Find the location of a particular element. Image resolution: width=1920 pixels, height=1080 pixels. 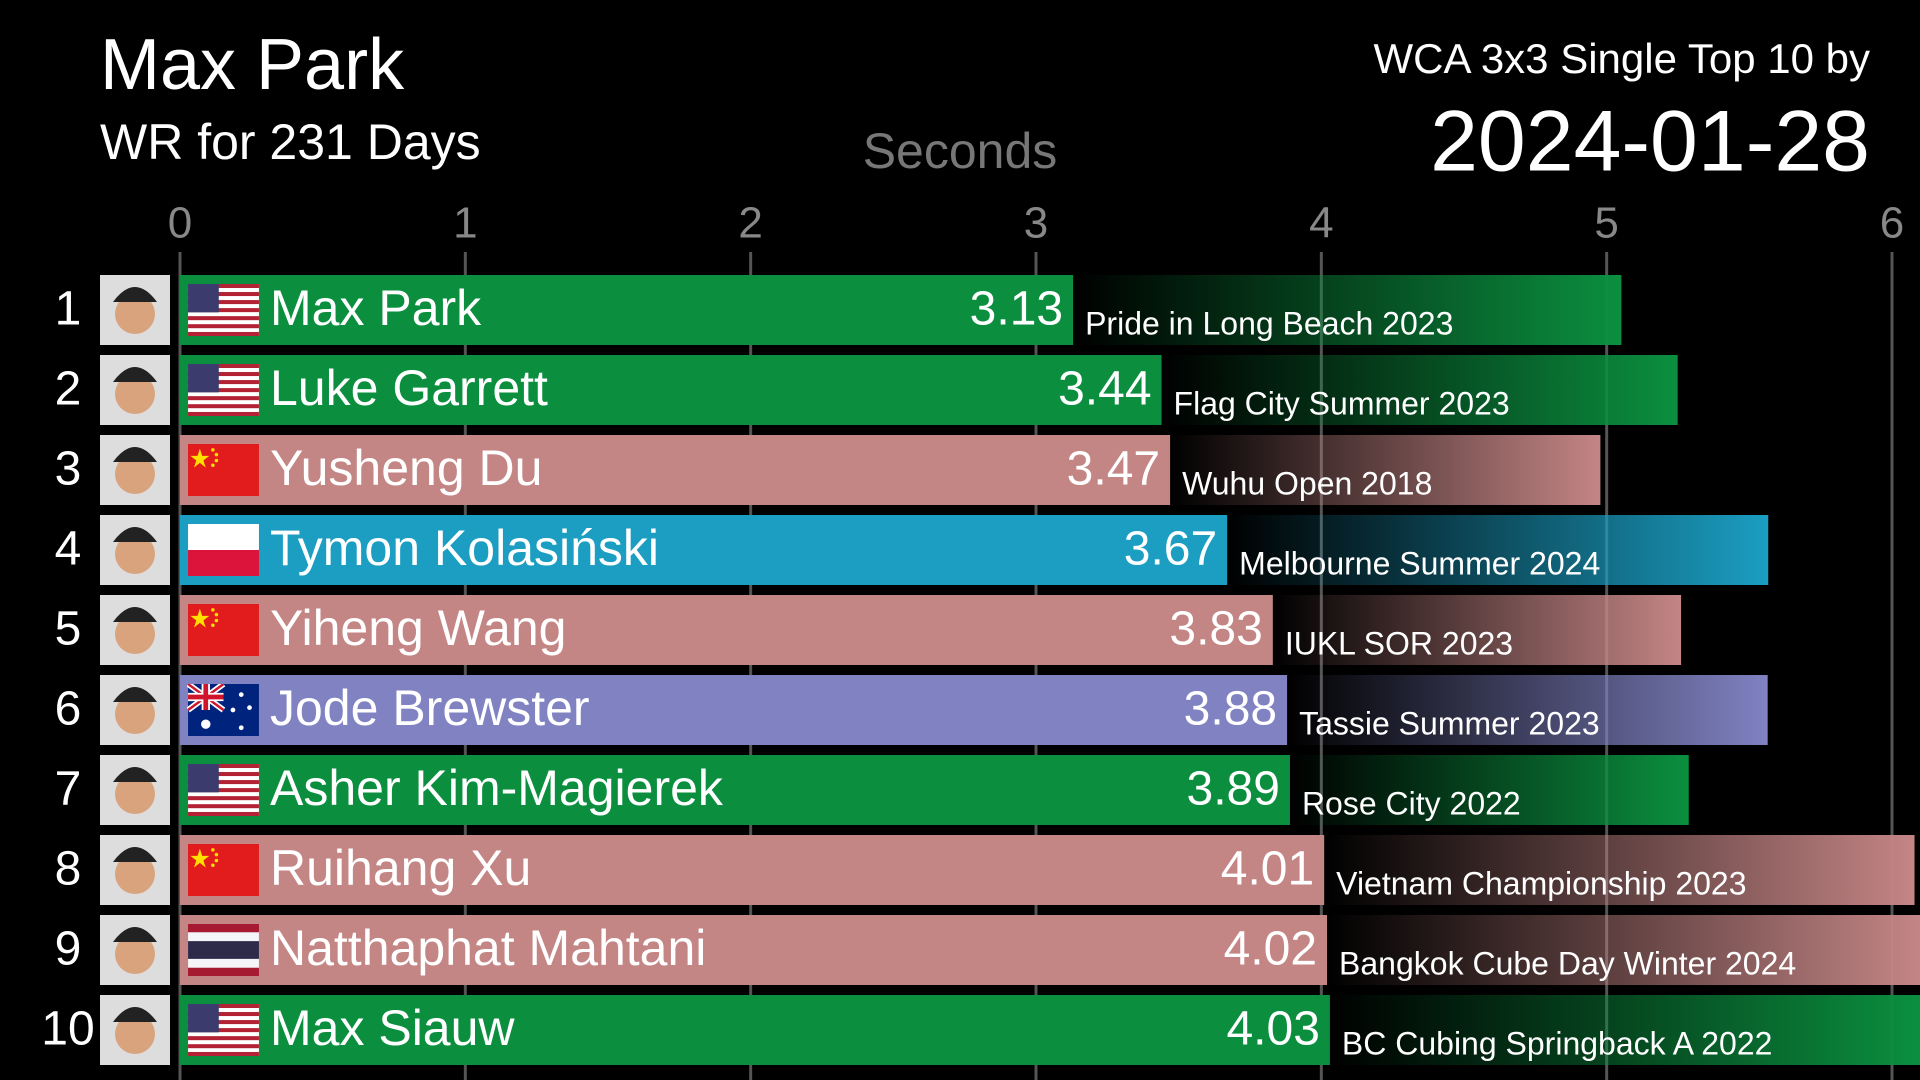

competition-label: Vietnam Championship 2023 is located at coordinates (1541, 883).